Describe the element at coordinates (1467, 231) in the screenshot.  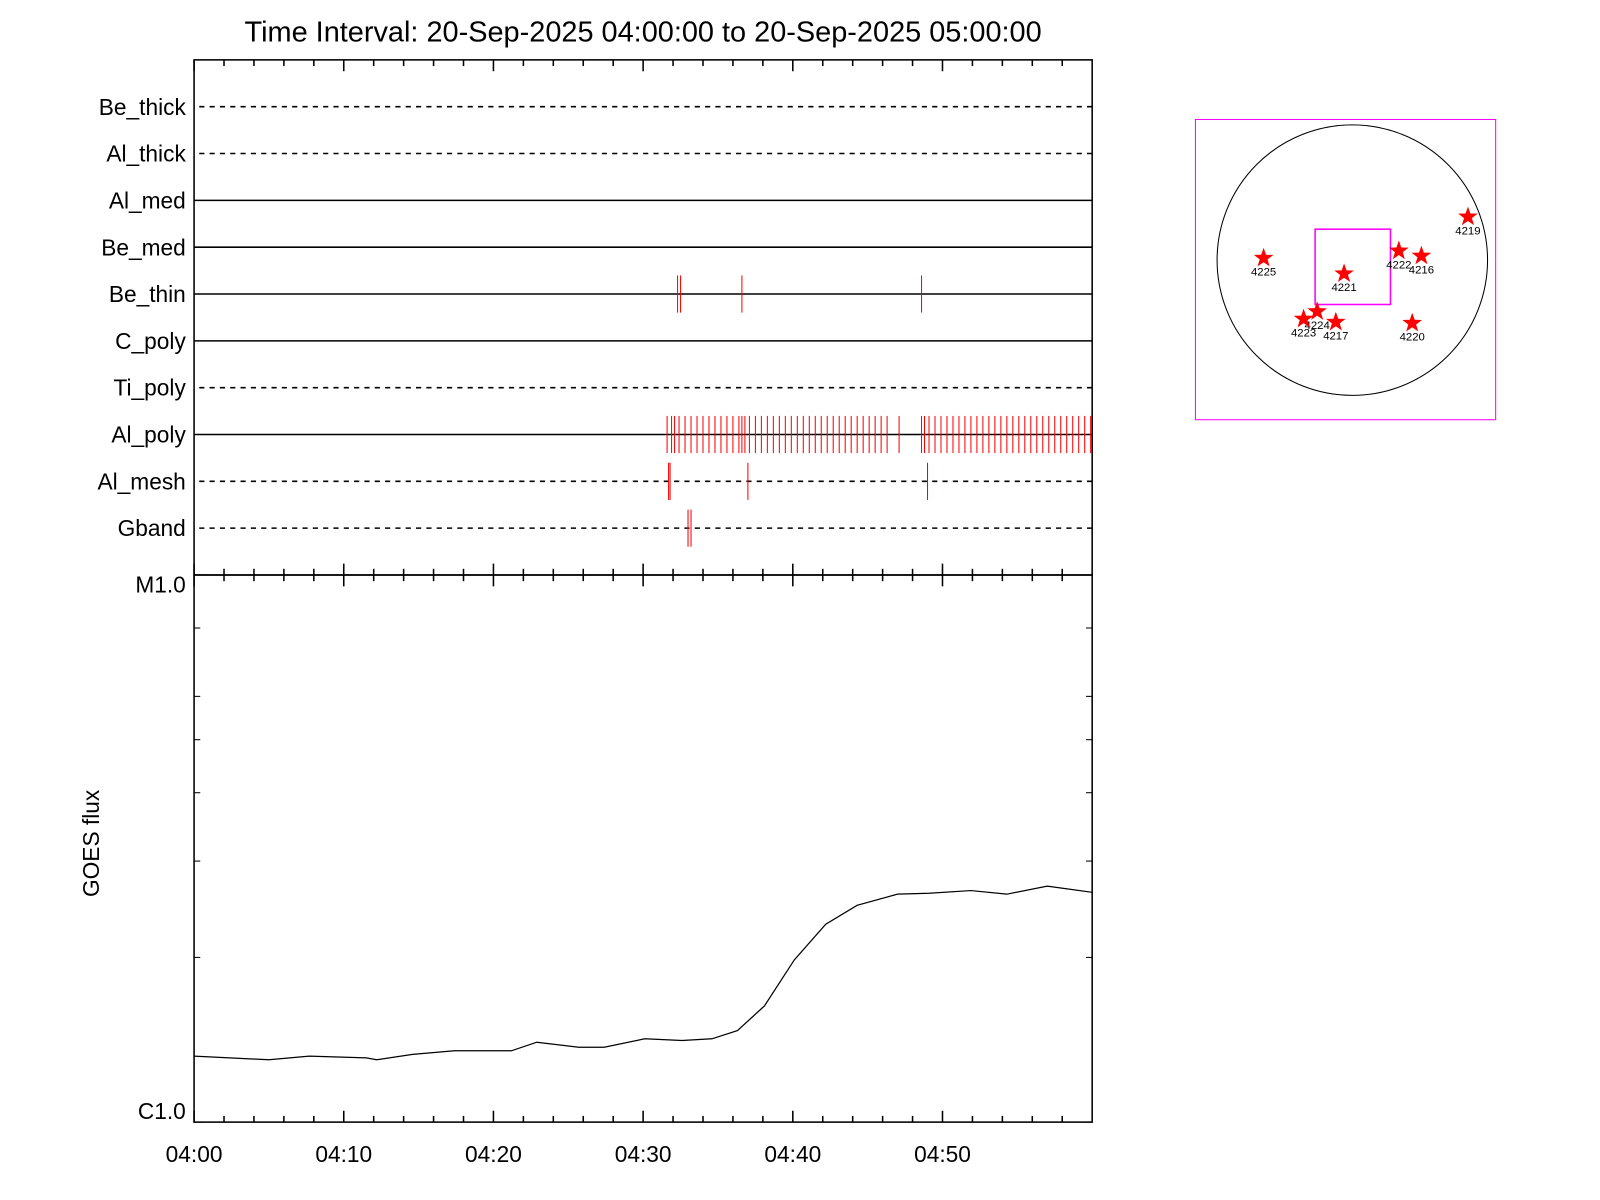
I see `region-label: 4219` at that location.